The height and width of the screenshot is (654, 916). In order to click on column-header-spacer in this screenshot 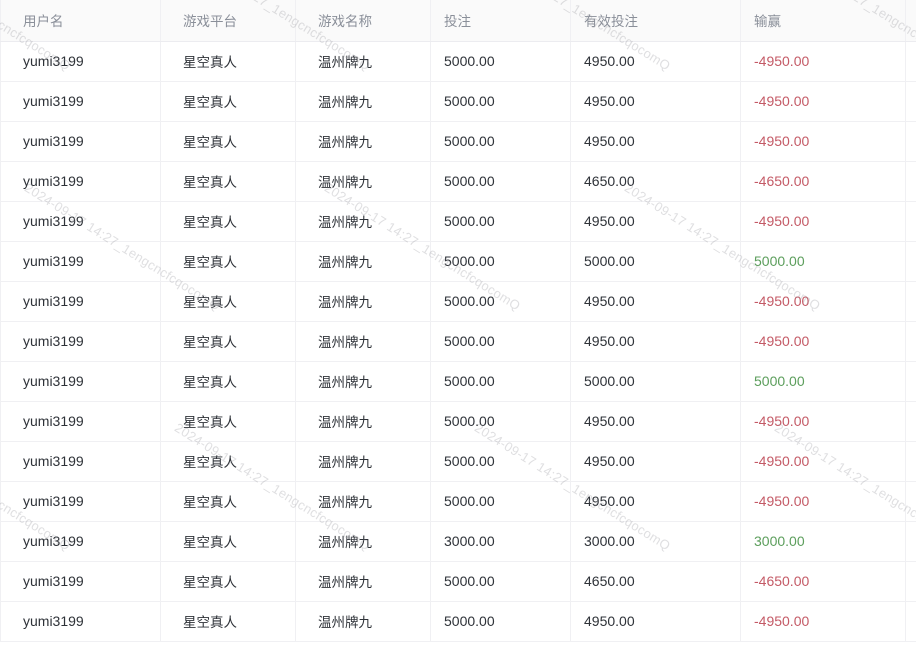, I will do `click(910, 21)`.